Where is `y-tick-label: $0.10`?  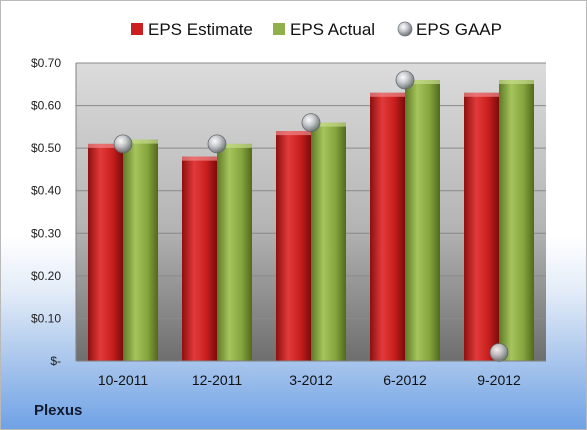 y-tick-label: $0.10 is located at coordinates (46, 318).